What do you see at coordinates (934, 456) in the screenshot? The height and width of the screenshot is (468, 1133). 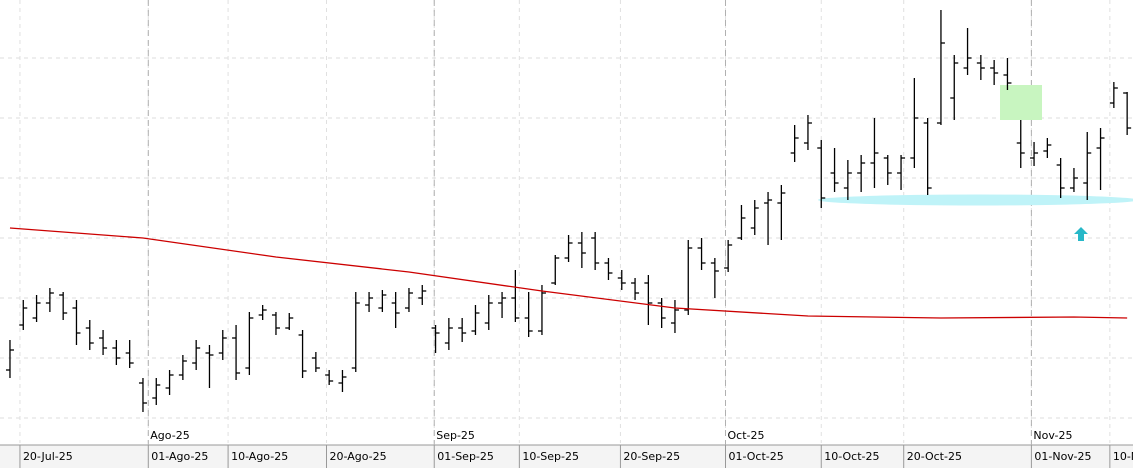 I see `x-tick-label: 20-Oct-25` at bounding box center [934, 456].